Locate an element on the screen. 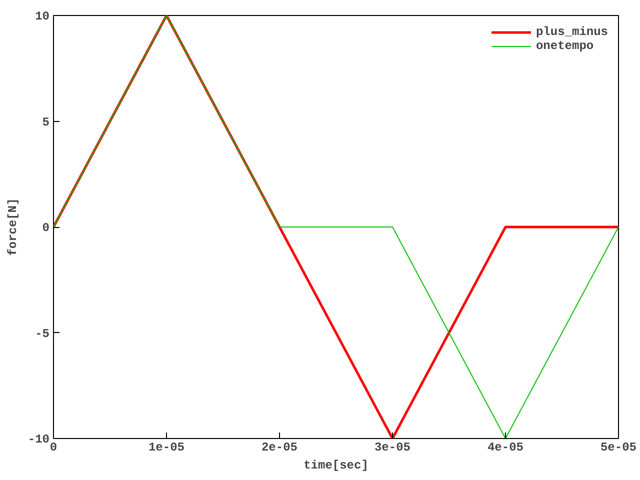  y-axis-title: force[N] is located at coordinates (13, 227).